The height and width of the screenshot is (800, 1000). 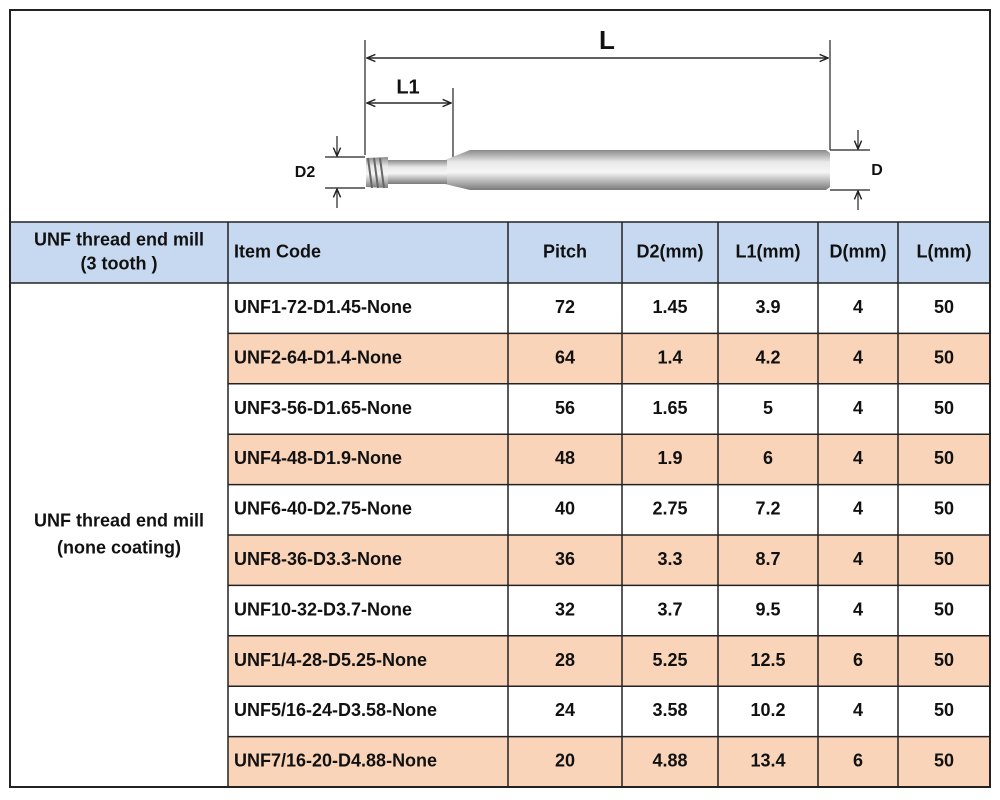 I want to click on table-cell: 36, so click(x=565, y=559).